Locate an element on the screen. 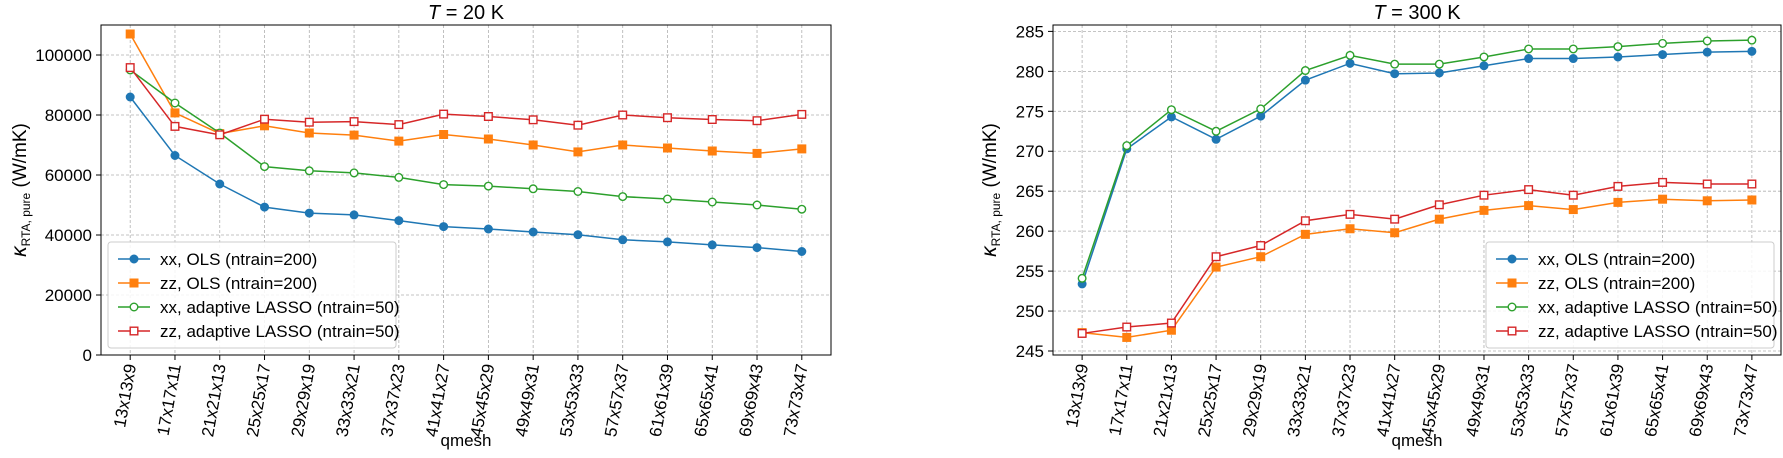  x-tick-label: 57x57x37 is located at coordinates (617, 400).